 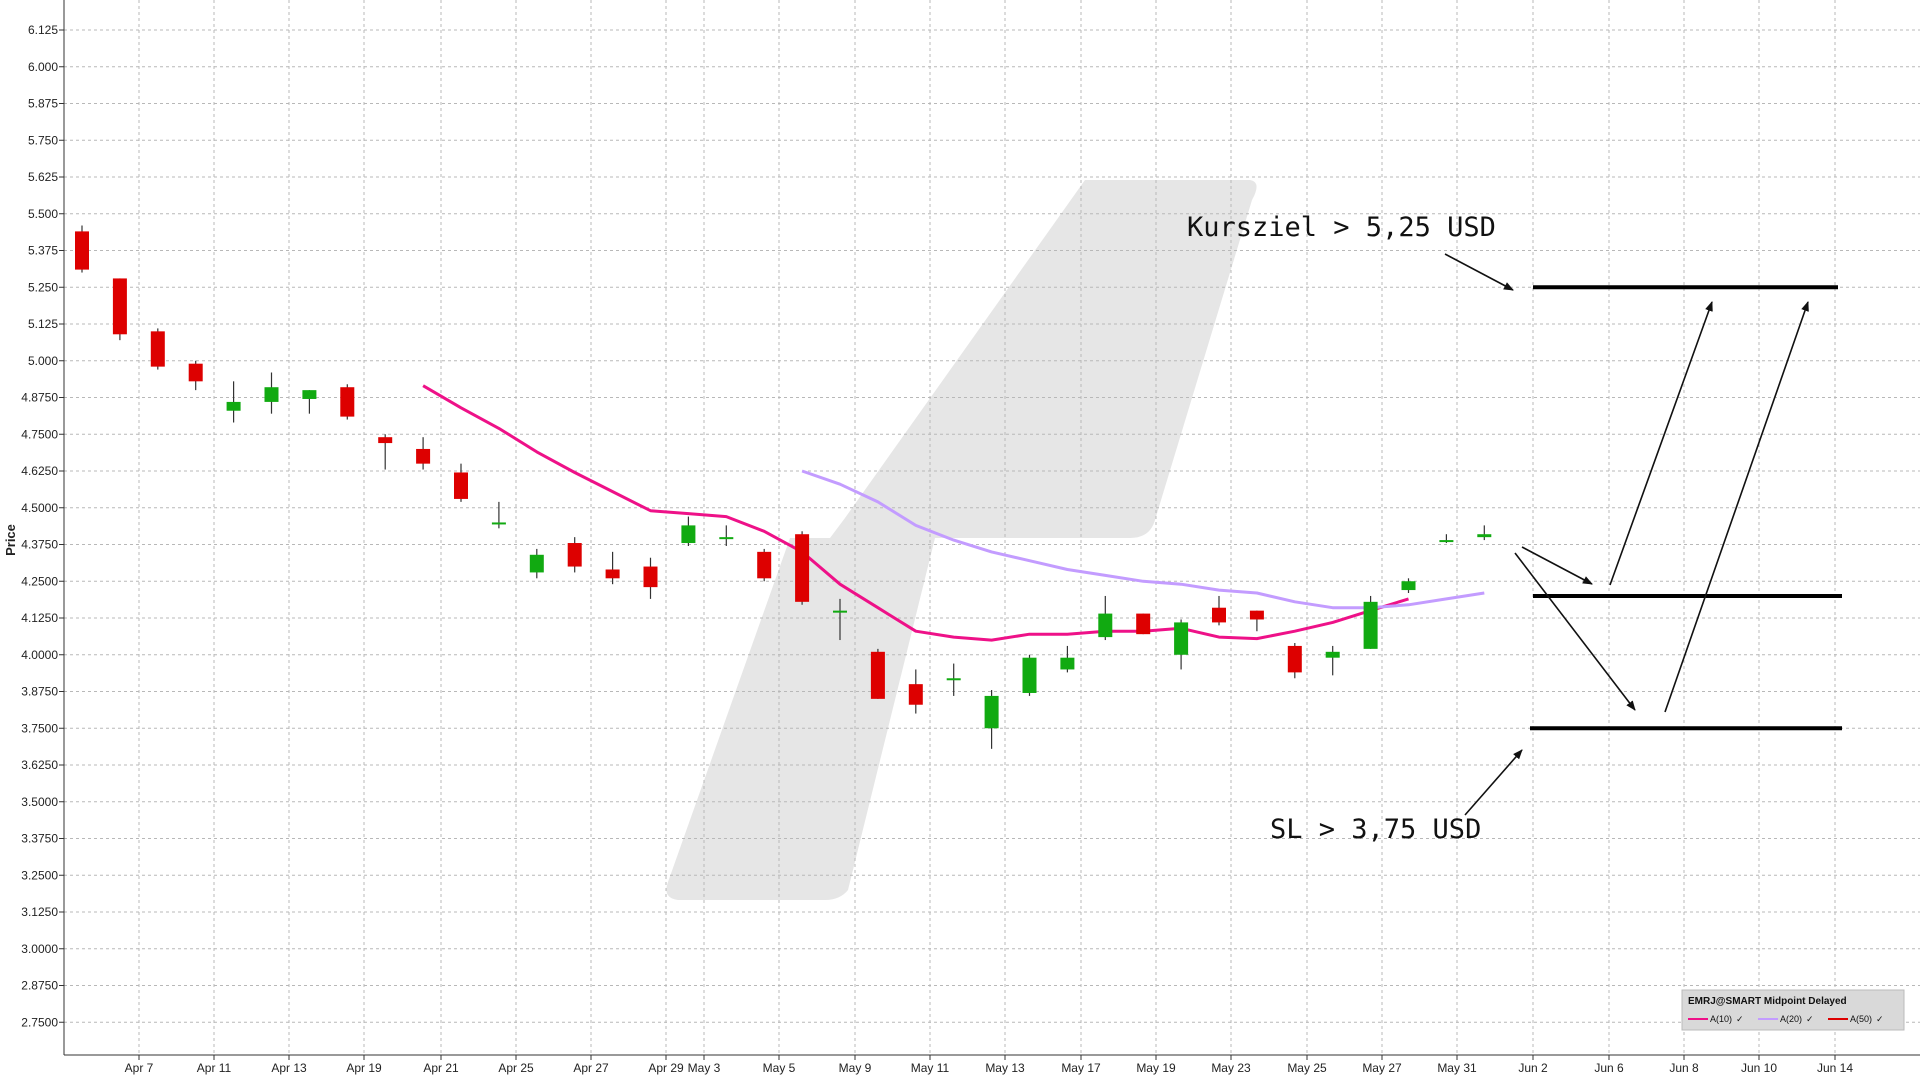 I want to click on y-tick-label: 3.2500, so click(x=39, y=875).